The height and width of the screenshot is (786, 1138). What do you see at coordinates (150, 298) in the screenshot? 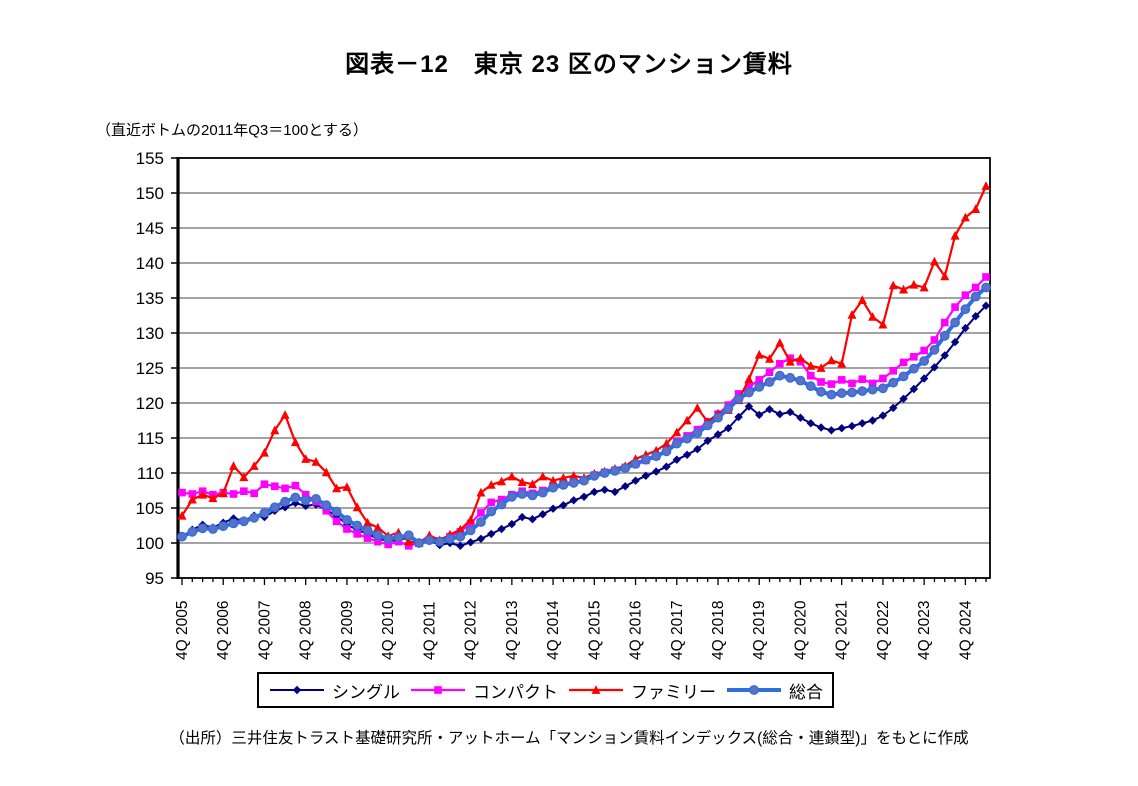
I see `y-tick-label: 135` at bounding box center [150, 298].